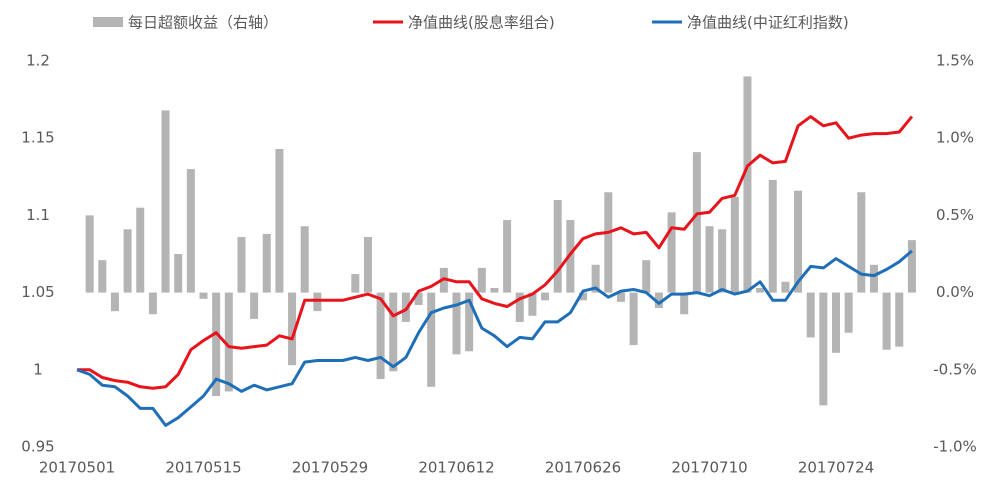  Describe the element at coordinates (955, 215) in the screenshot. I see `y2-tick-label: 0.5%` at that location.